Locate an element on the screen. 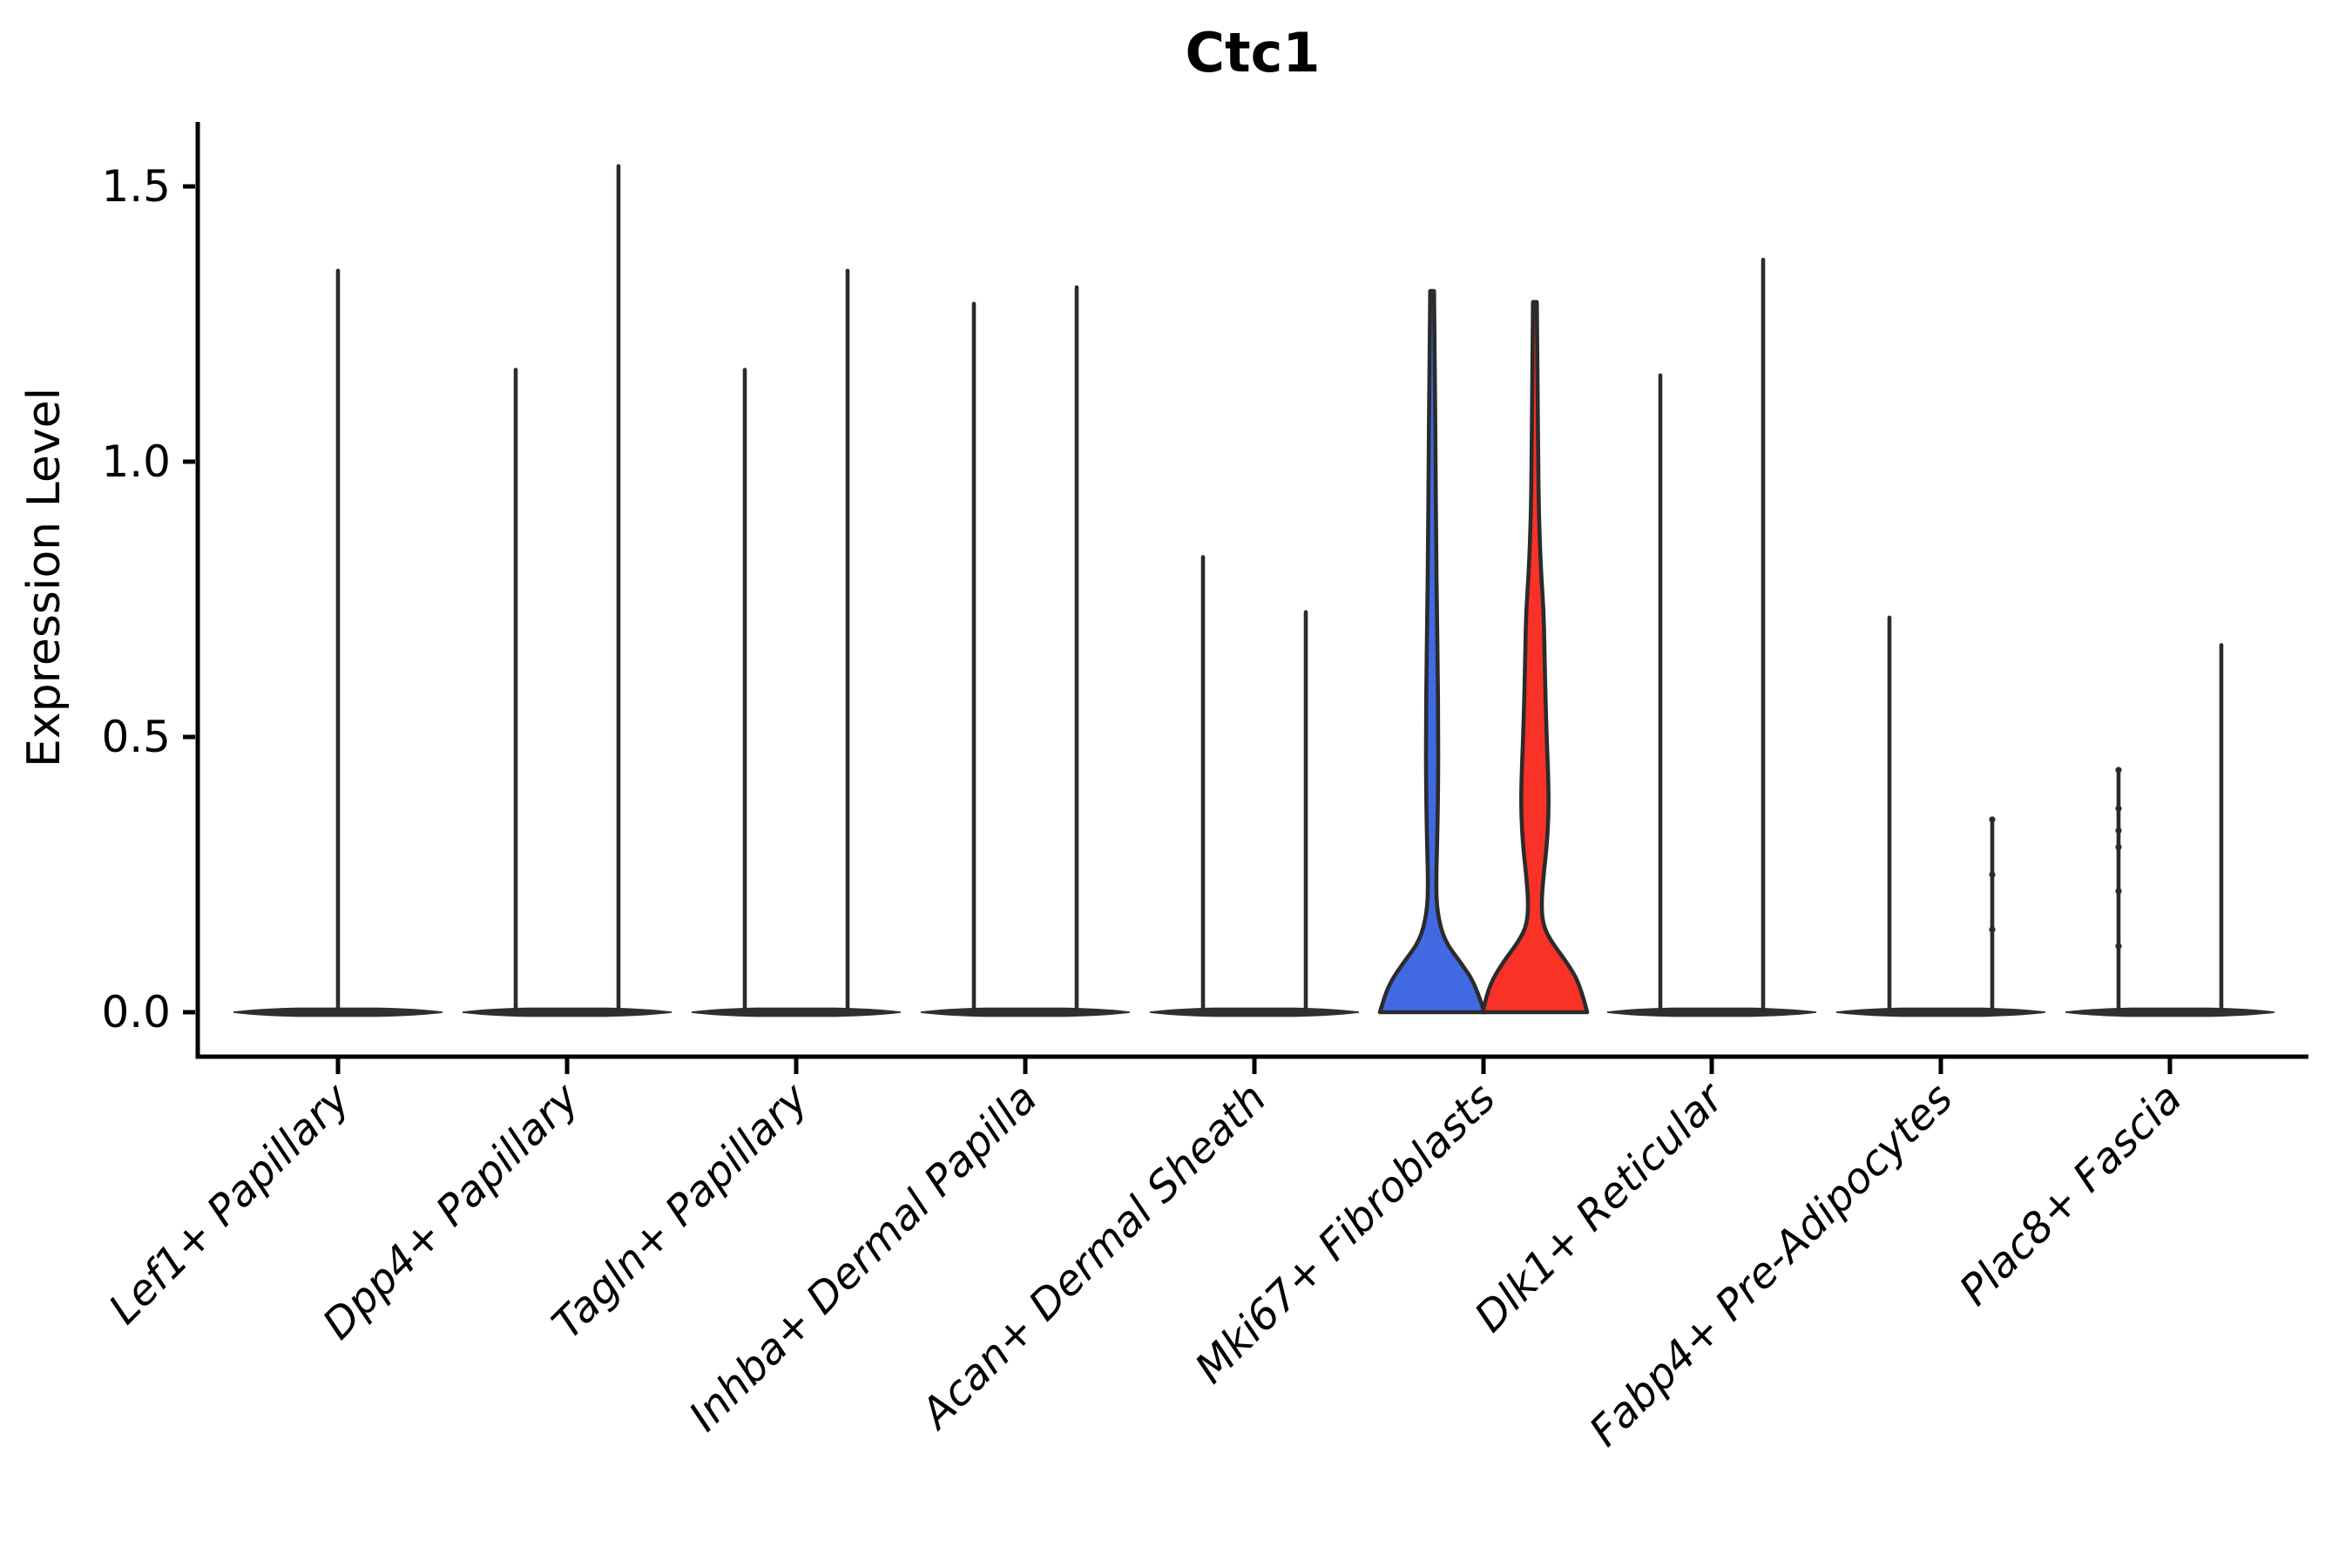 The image size is (2352, 1568). y-axis-ticks: 0.0 0.5 1.0 1.5 is located at coordinates (148, 599).